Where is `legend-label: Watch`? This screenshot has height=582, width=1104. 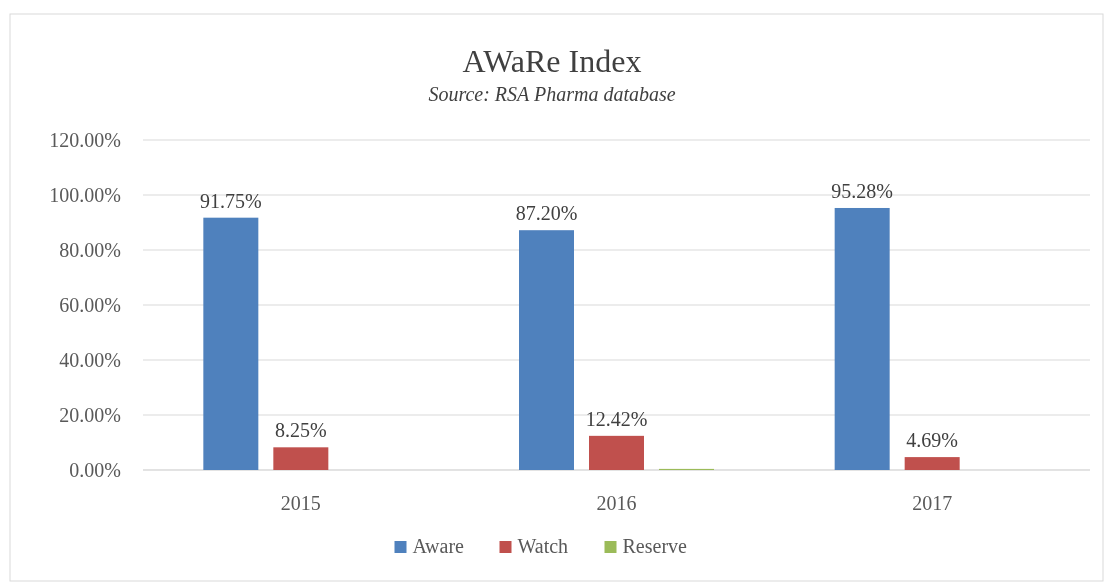
legend-label: Watch is located at coordinates (543, 546).